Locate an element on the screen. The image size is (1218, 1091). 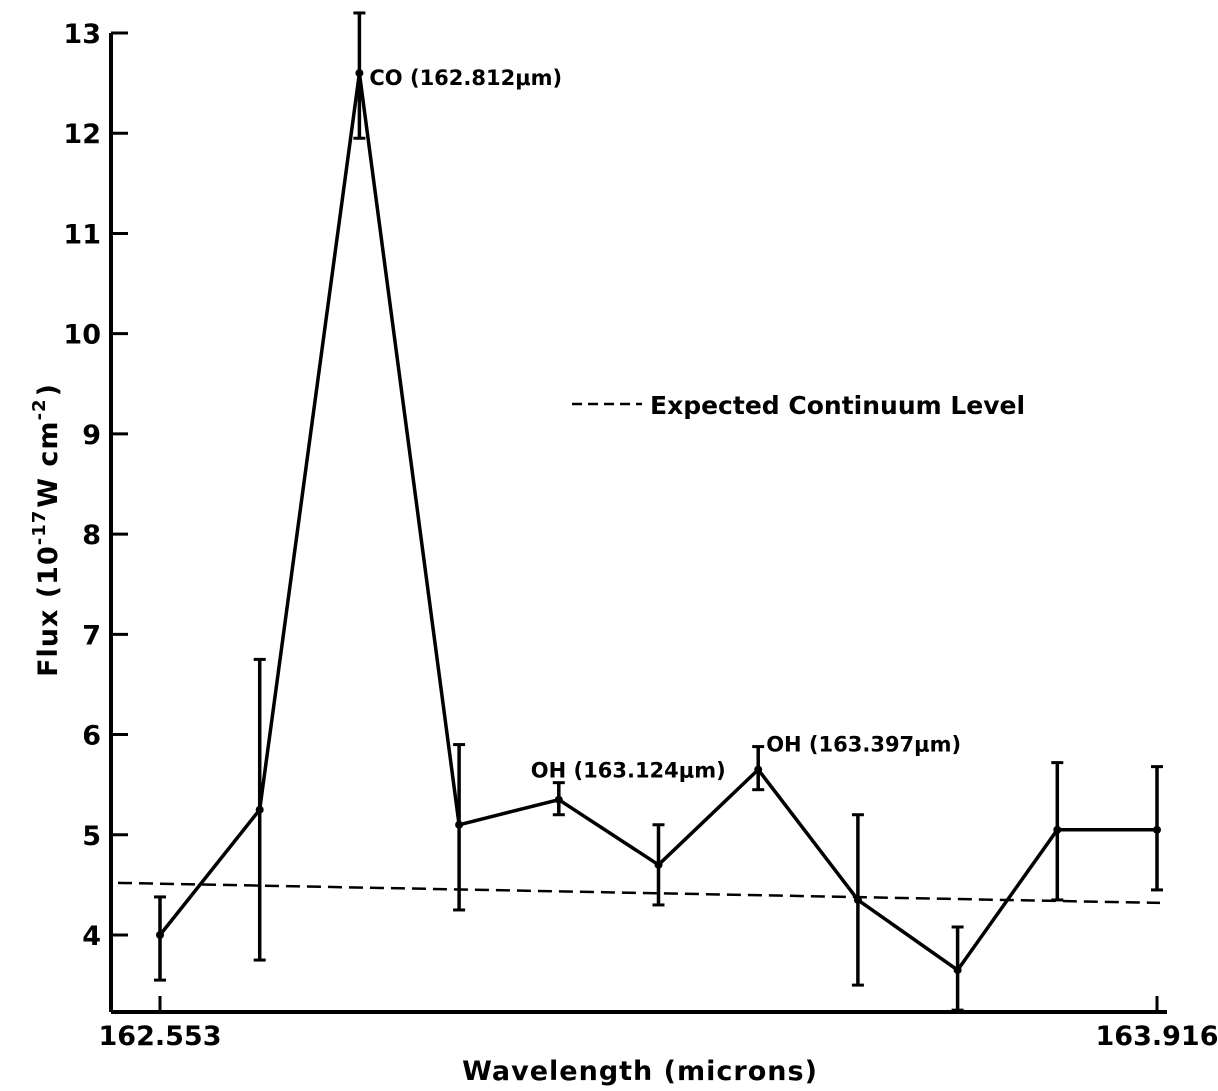
y-axis-title-prefix: Flux (10 is located at coordinates (48, 611).